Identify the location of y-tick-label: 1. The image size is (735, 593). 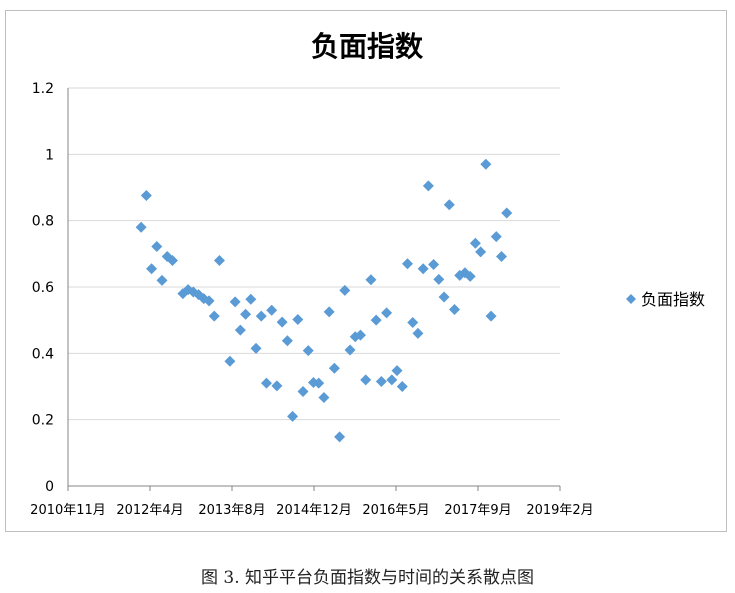
(49, 155).